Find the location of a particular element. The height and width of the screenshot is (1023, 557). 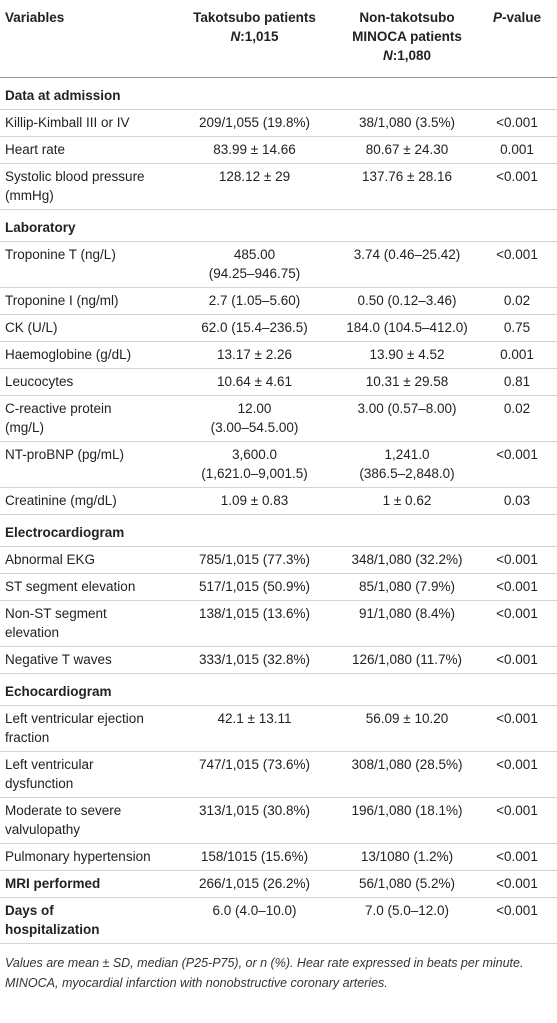

header-cell: Takotsubo patients N:1,015 is located at coordinates (254, 39).